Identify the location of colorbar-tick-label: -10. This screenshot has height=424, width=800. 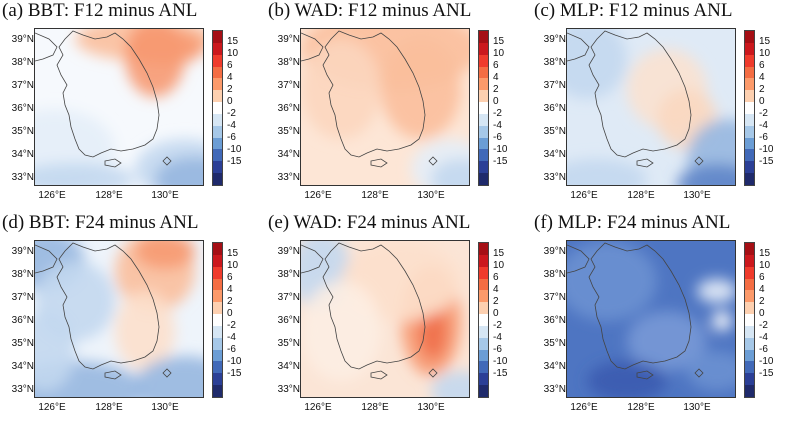
(234, 361).